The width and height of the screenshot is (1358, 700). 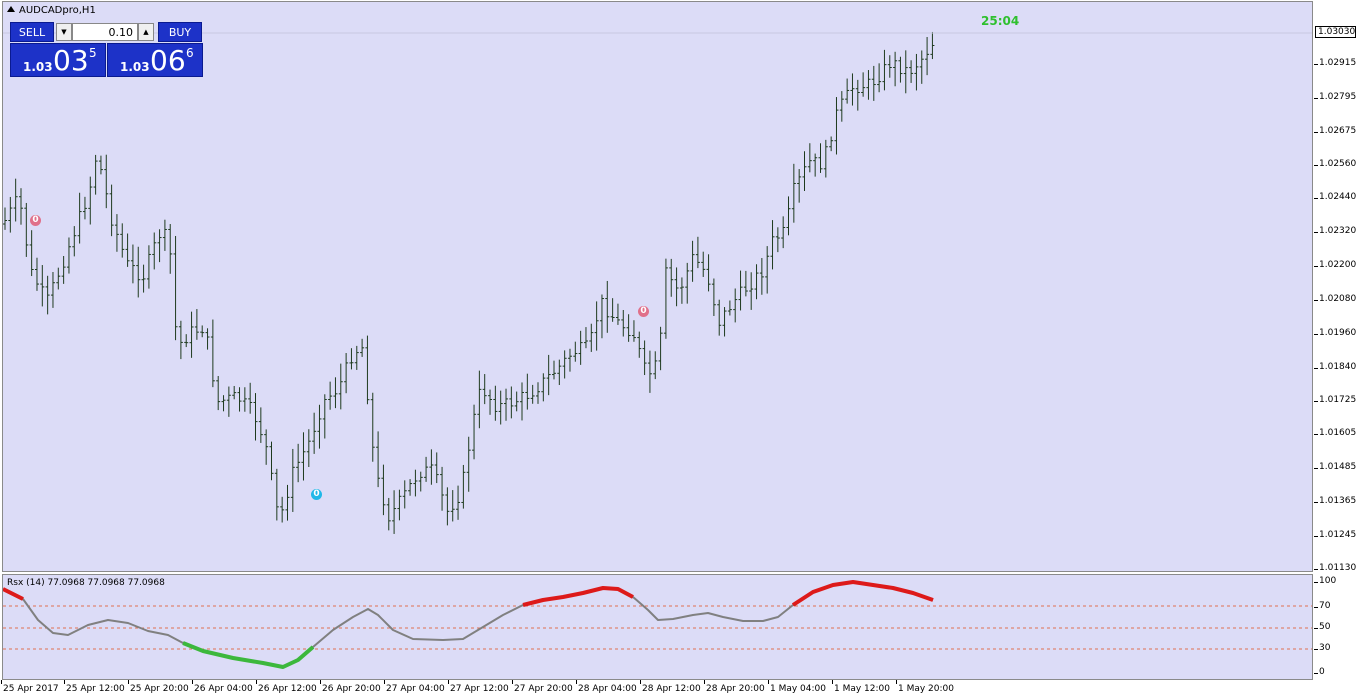 What do you see at coordinates (1335, 63) in the screenshot?
I see `price-tick: 1.02915` at bounding box center [1335, 63].